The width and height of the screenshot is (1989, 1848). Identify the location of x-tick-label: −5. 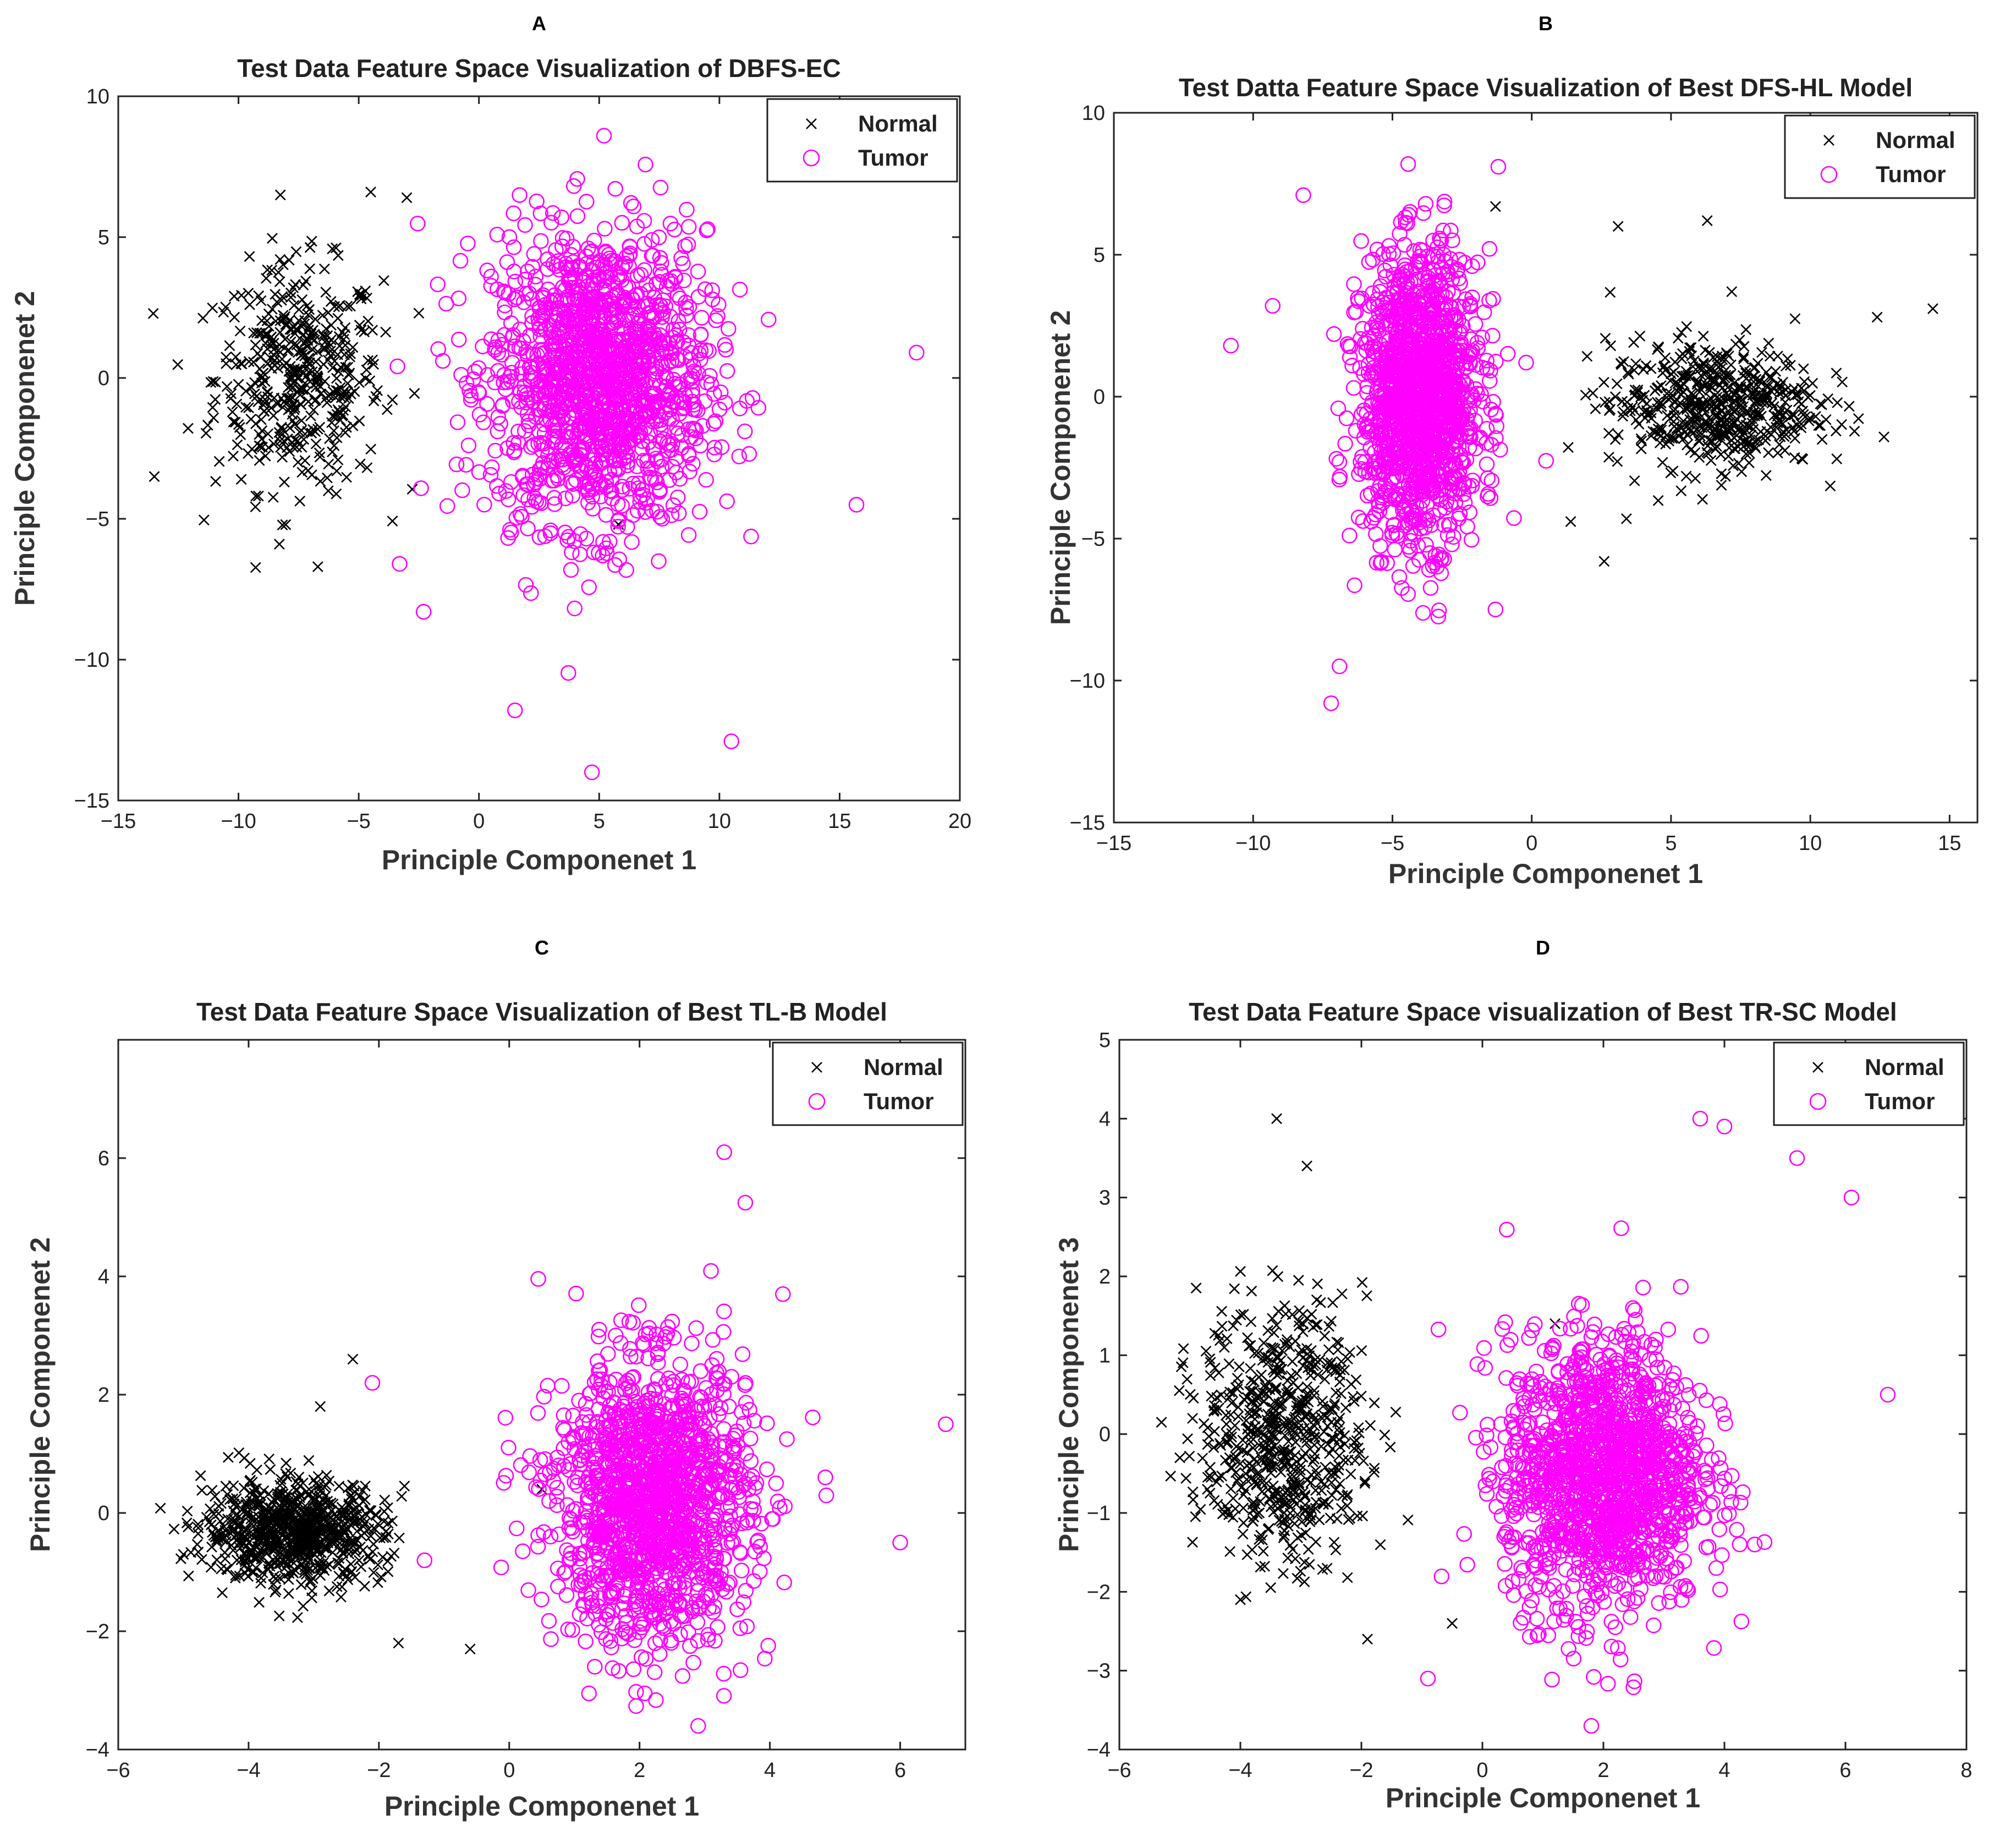
(358, 822).